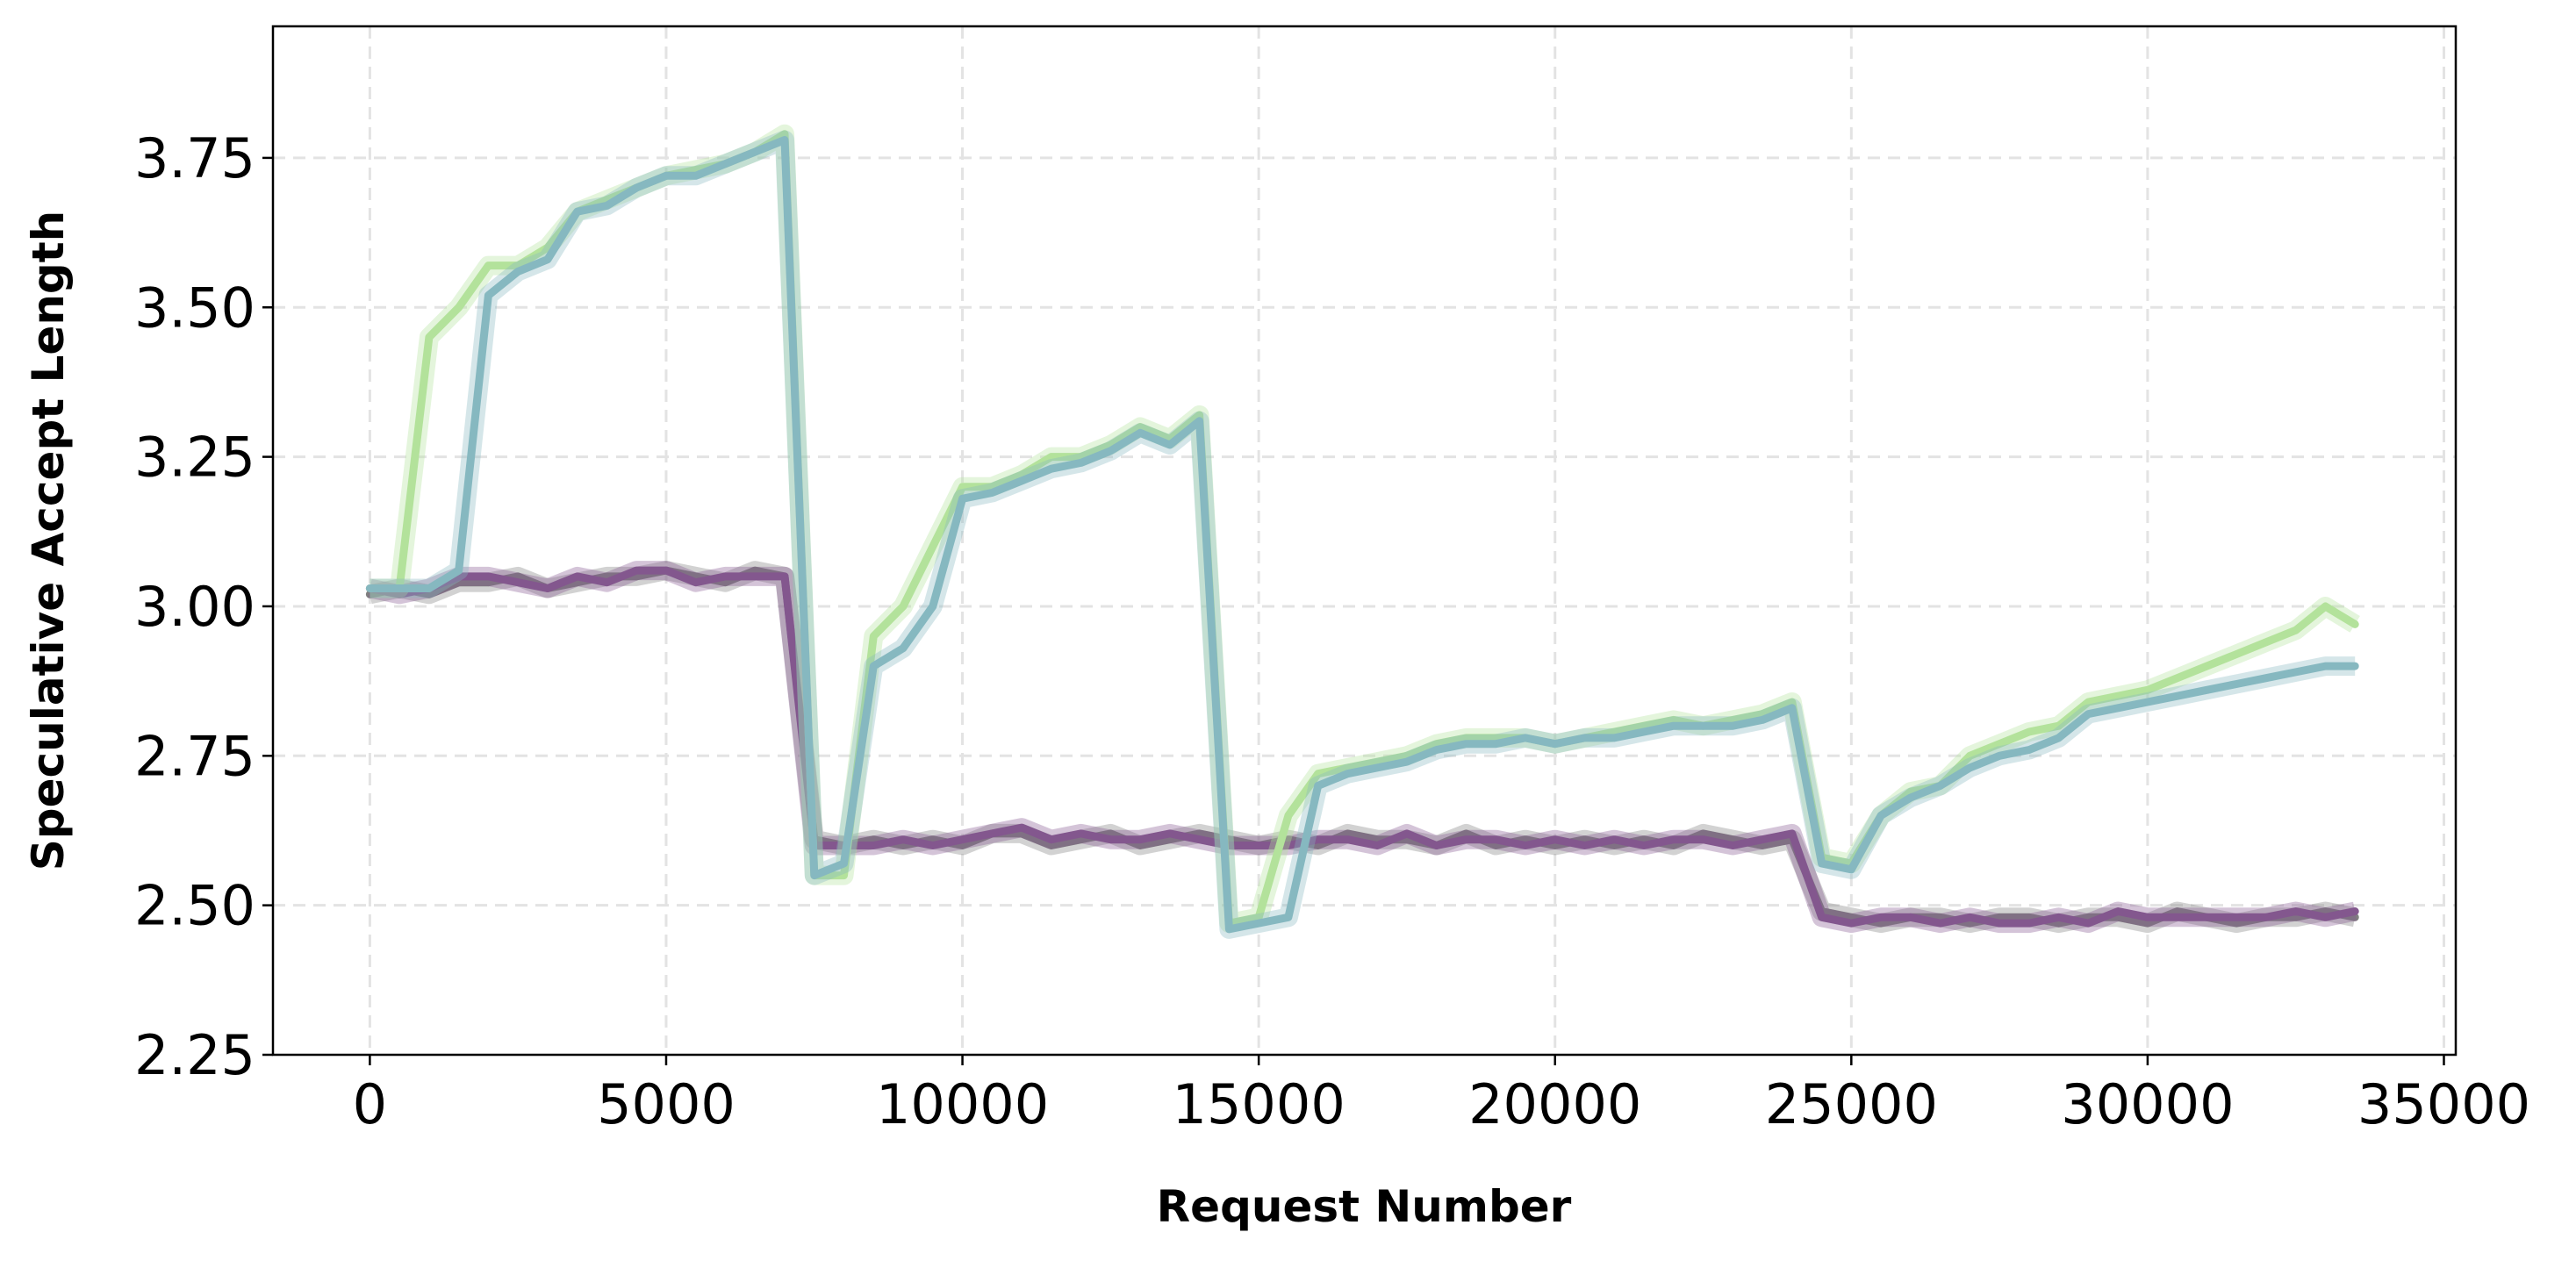 The width and height of the screenshot is (2576, 1261). I want to click on x-tick-label: 15000, so click(1259, 1104).